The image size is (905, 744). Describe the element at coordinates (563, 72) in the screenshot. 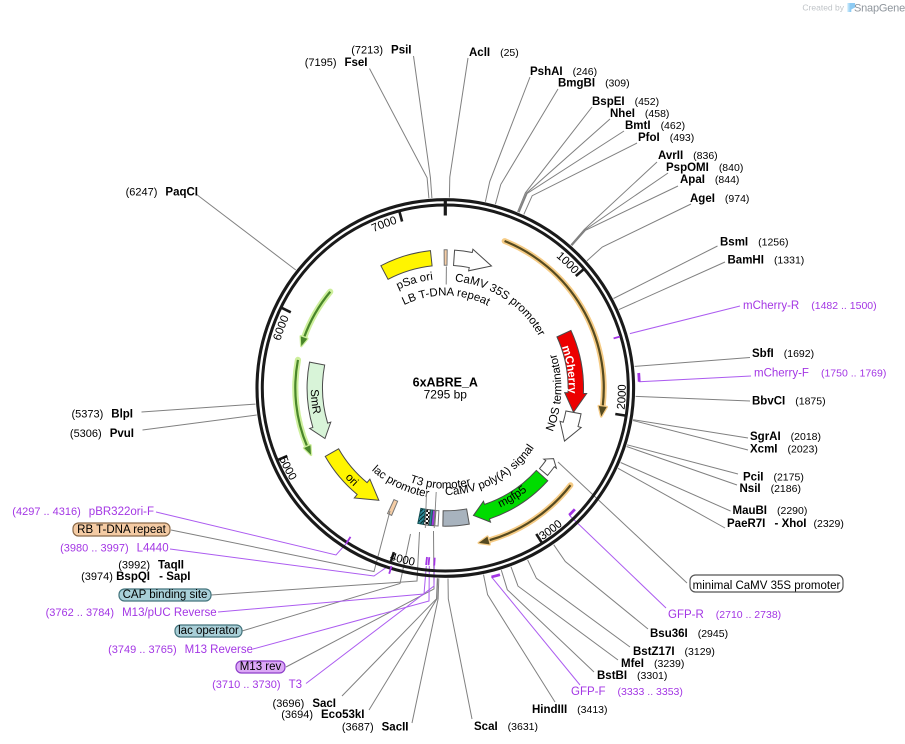

I see `svg-text:PshAI(246): PshAI (246)` at that location.